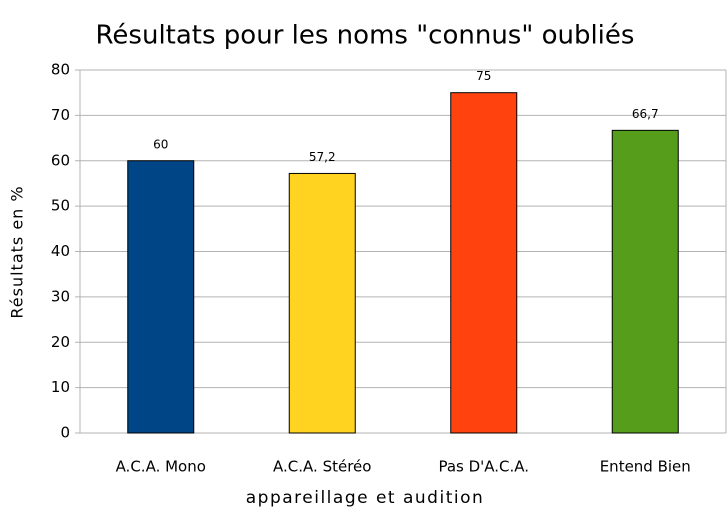  I want to click on y-tick-label: 80, so click(60, 70).